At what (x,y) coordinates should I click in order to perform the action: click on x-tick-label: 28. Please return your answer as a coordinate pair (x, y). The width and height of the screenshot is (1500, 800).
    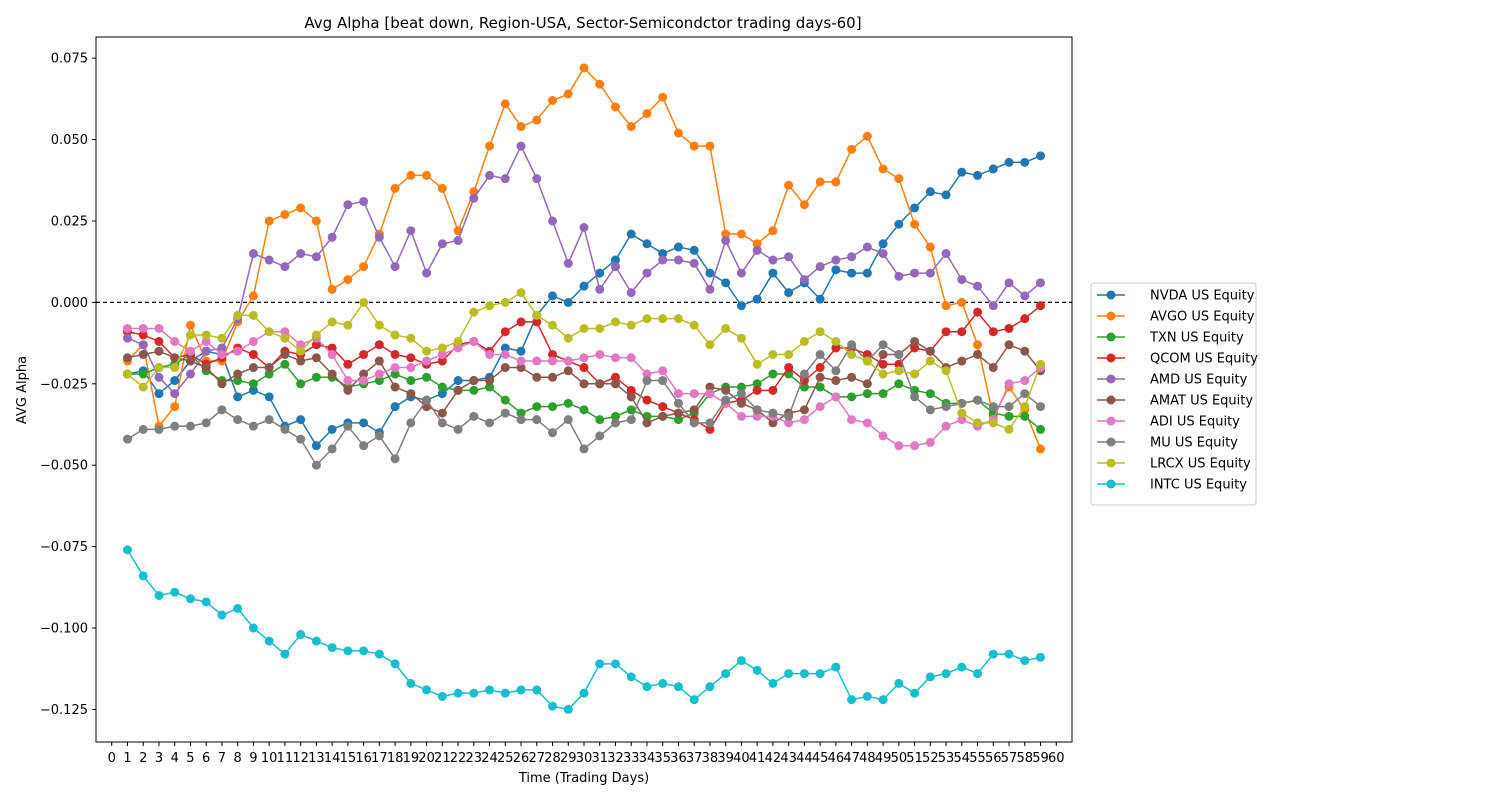
    Looking at the image, I should click on (552, 758).